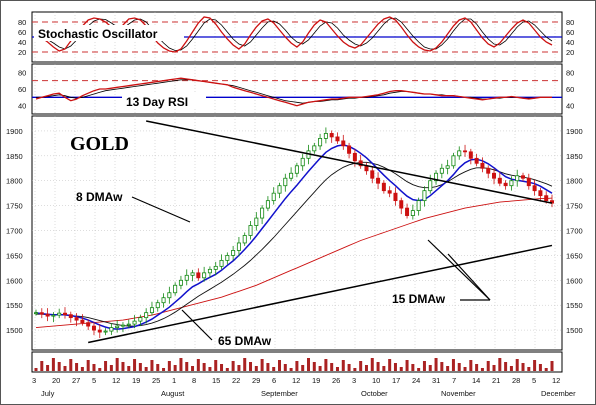 This screenshot has height=405, width=596. What do you see at coordinates (14, 156) in the screenshot?
I see `price-tick-left: 1850` at bounding box center [14, 156].